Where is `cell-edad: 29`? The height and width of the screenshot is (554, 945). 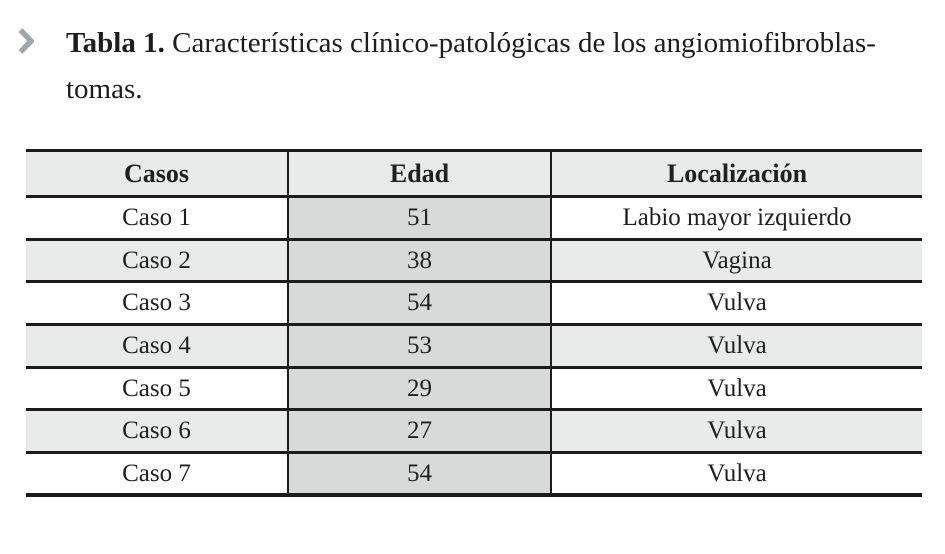 cell-edad: 29 is located at coordinates (419, 387).